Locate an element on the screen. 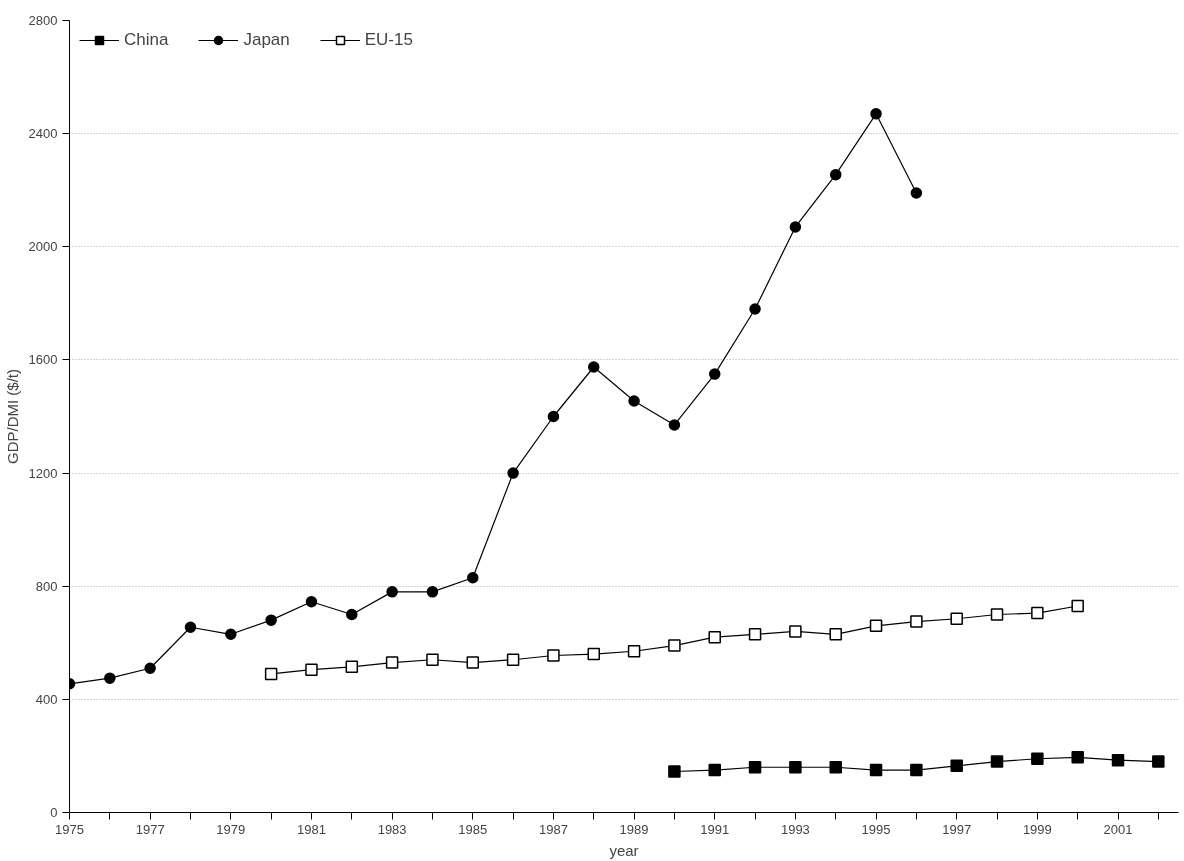 This screenshot has height=861, width=1184. y-tick-label: 2400 is located at coordinates (43, 134).